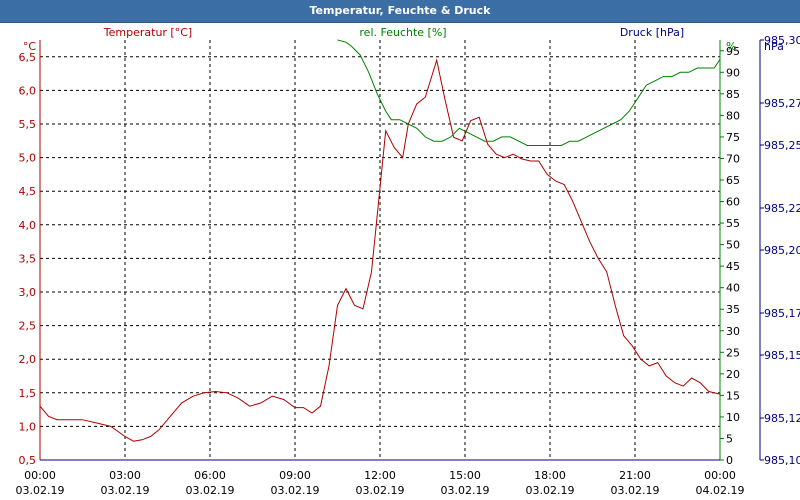 Image resolution: width=800 pixels, height=500 pixels. I want to click on axis-title-humidity: rel. Feuchte [%], so click(402, 32).